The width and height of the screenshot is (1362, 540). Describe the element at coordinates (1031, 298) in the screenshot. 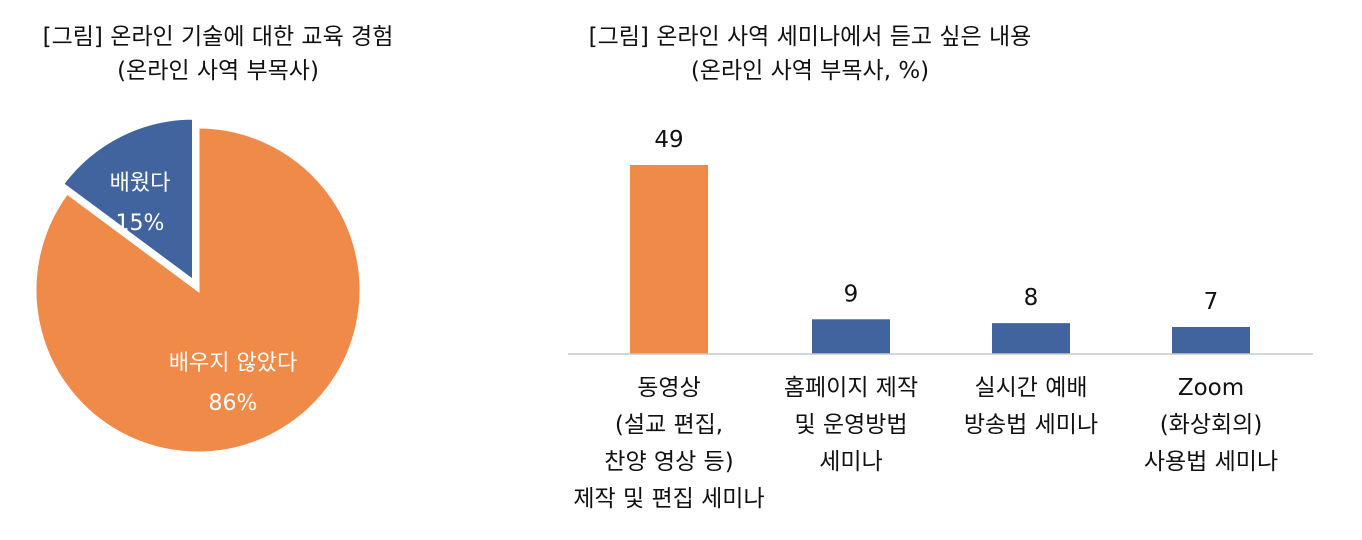

I see `bar-value-label-3: 8` at that location.